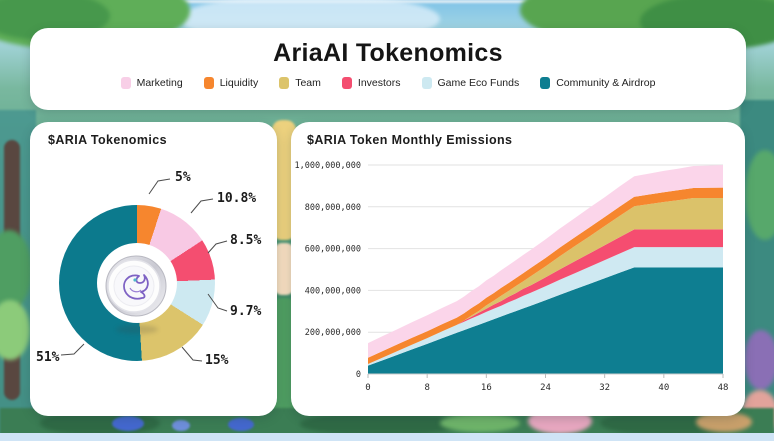 This screenshot has height=441, width=774. Describe the element at coordinates (410, 140) in the screenshot. I see `emissions-card-title: $ARIA Token Monthly Emissions` at that location.